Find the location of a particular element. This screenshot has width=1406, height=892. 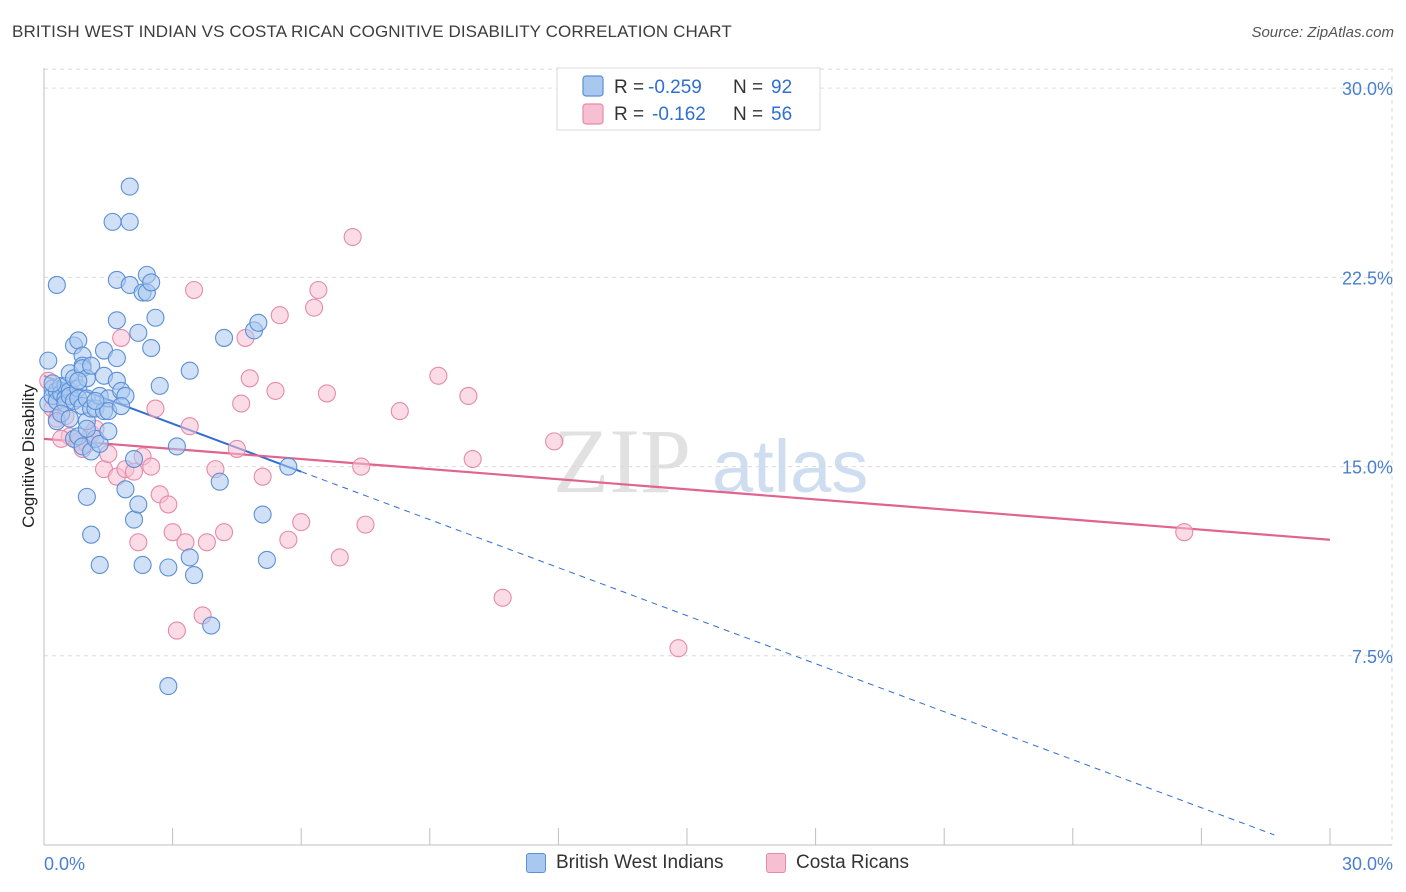

watermark: ZIP atlas is located at coordinates (710, 461).